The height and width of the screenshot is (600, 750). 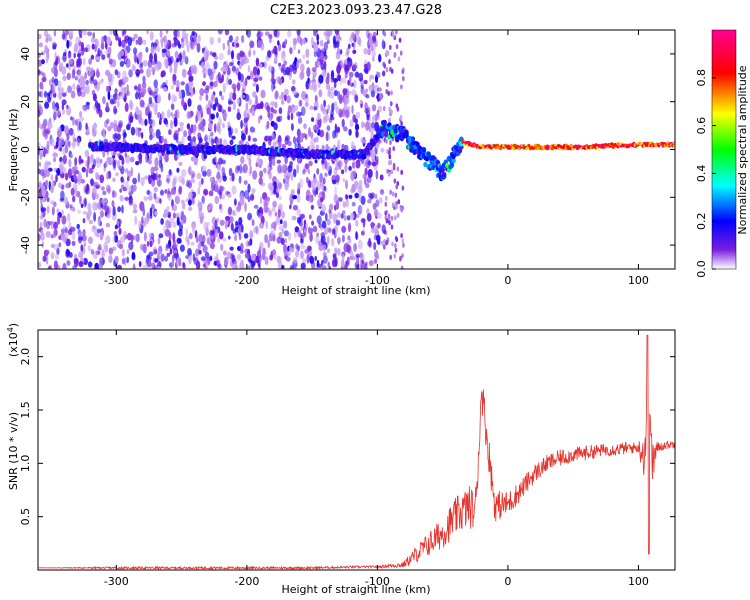 What do you see at coordinates (701, 126) in the screenshot?
I see `colorbar-tick-label: 0.6` at bounding box center [701, 126].